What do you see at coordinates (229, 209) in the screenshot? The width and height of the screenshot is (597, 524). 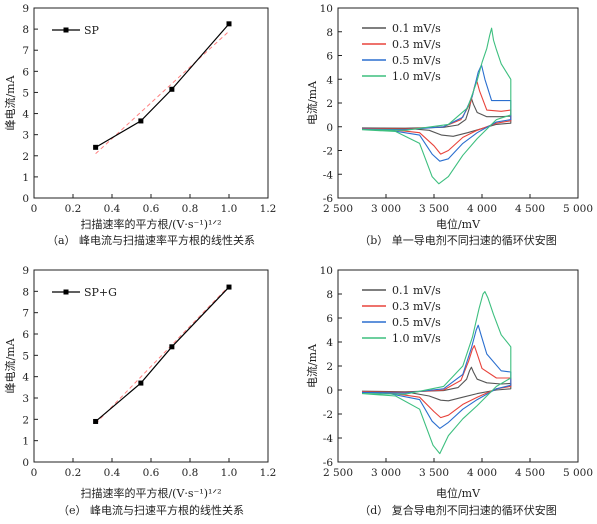 I see `x-tick-label: 1.0` at bounding box center [229, 209].